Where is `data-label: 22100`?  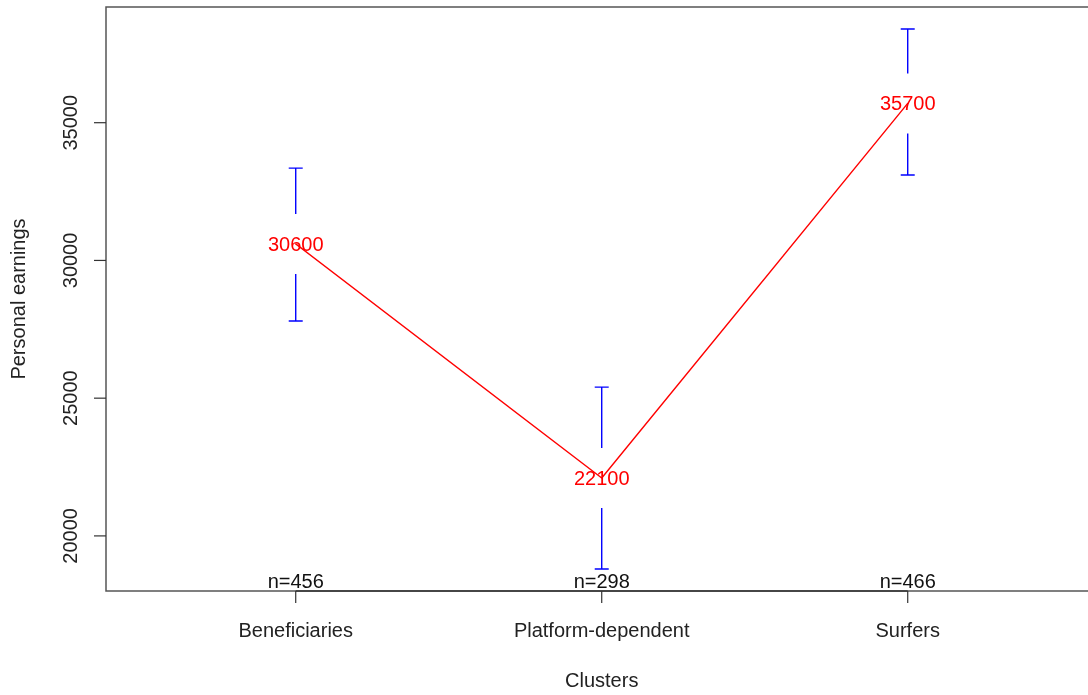 data-label: 22100 is located at coordinates (601, 478).